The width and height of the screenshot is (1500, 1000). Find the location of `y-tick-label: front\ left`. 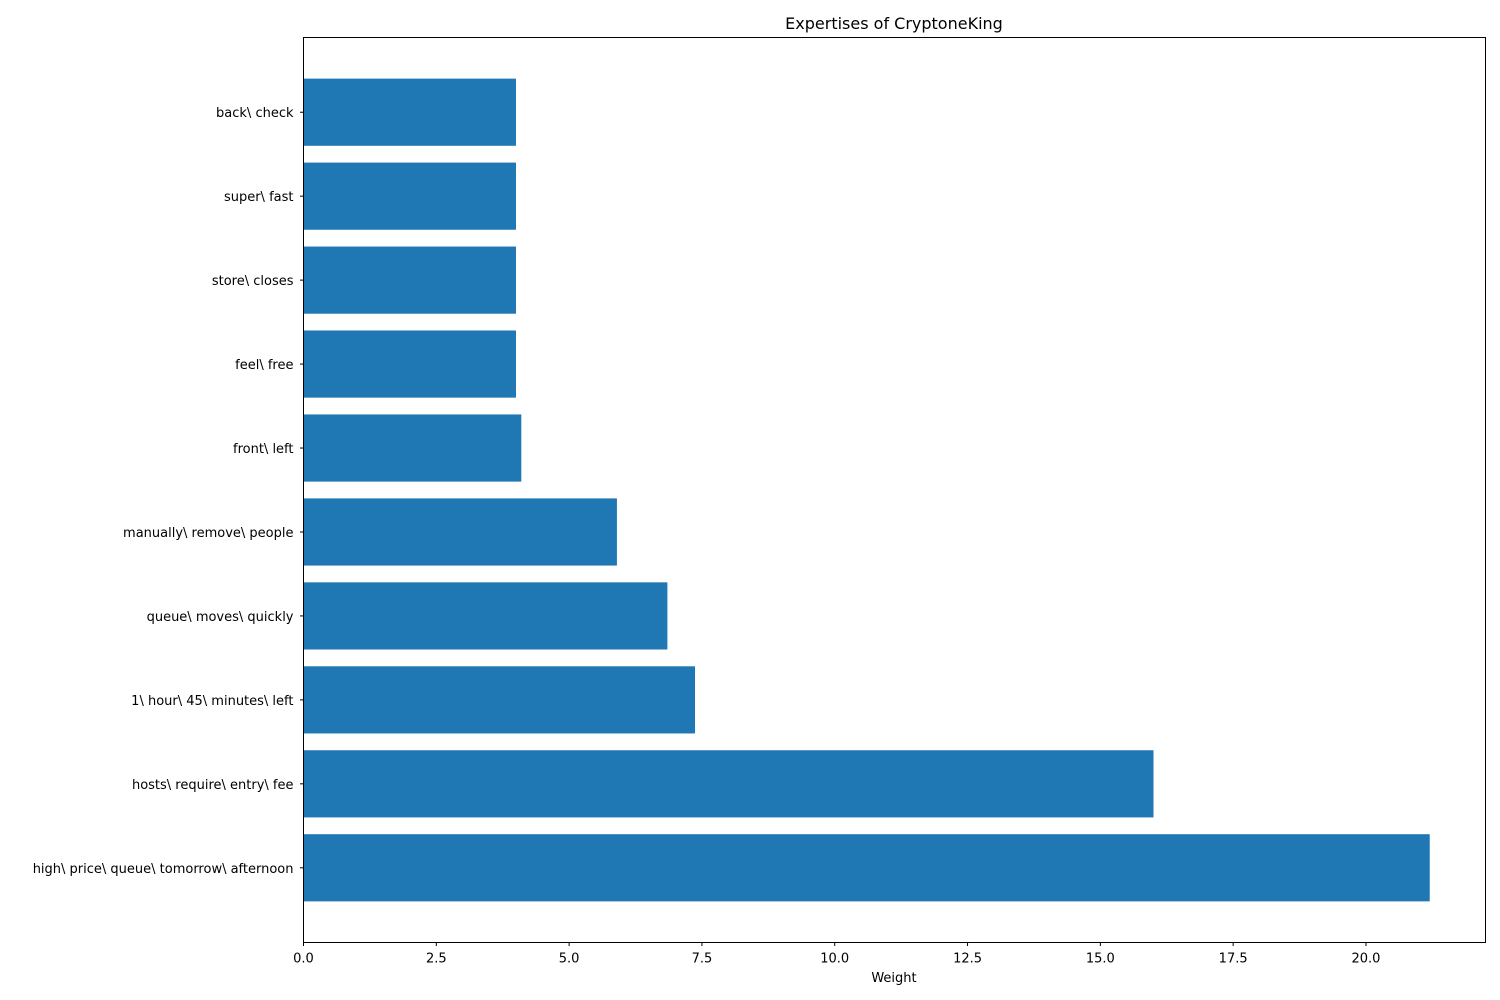

y-tick-label: front\ left is located at coordinates (263, 449).